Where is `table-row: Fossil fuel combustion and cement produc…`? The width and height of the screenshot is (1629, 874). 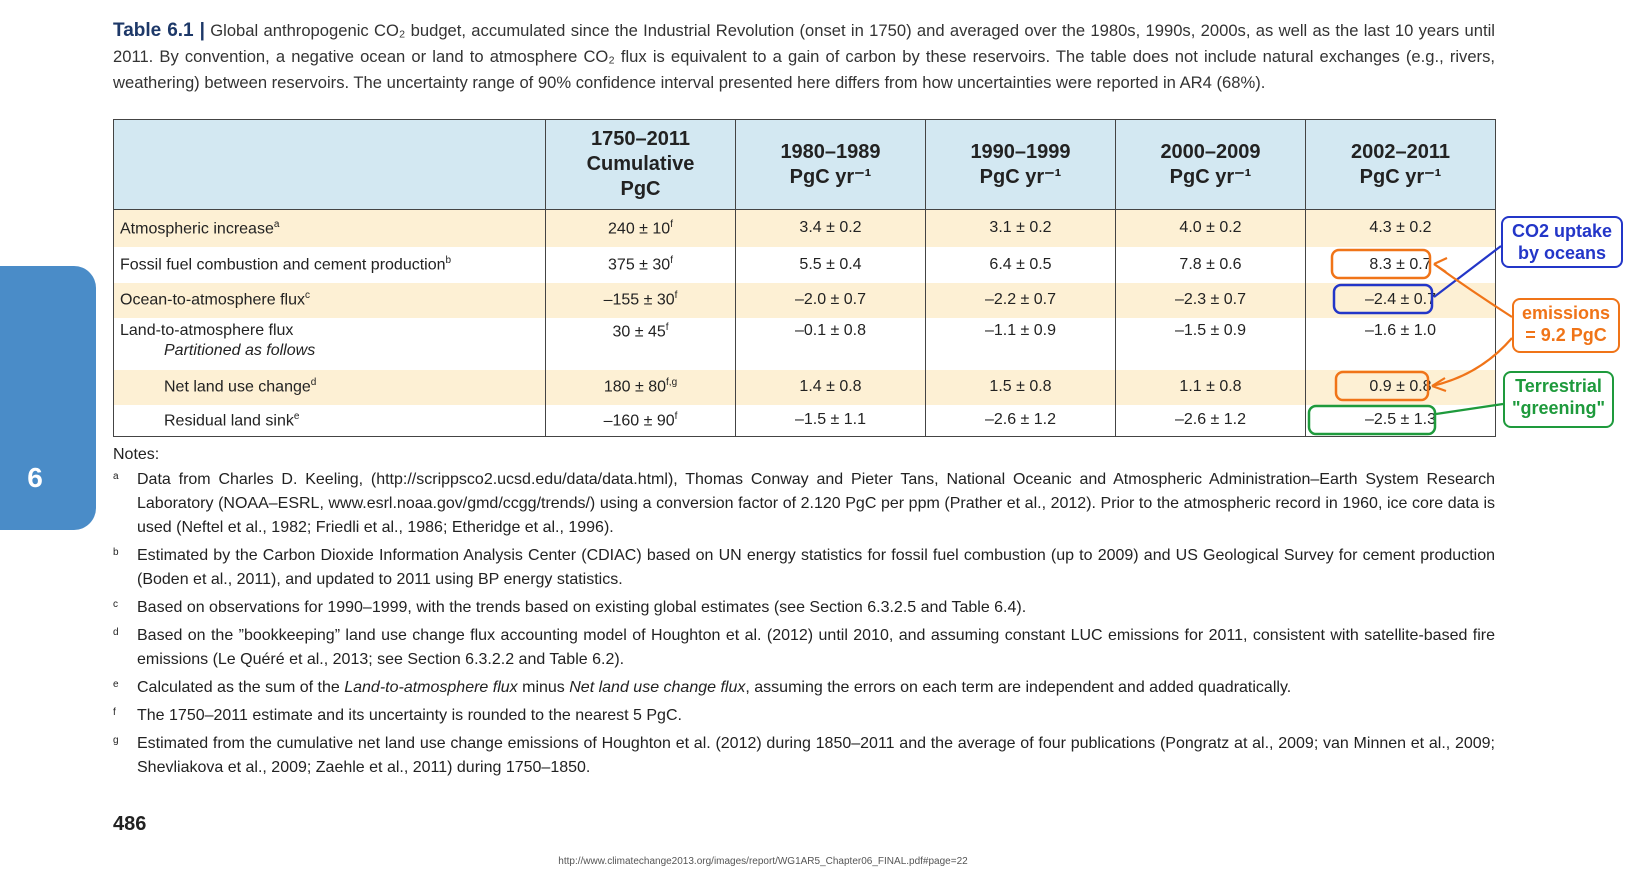
table-row: Fossil fuel combustion and cement produc… is located at coordinates (804, 264).